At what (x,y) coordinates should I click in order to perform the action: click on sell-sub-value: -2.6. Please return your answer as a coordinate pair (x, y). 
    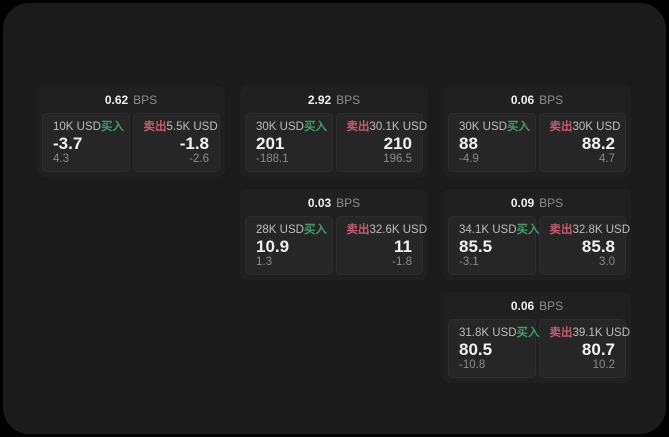
    Looking at the image, I should click on (199, 159).